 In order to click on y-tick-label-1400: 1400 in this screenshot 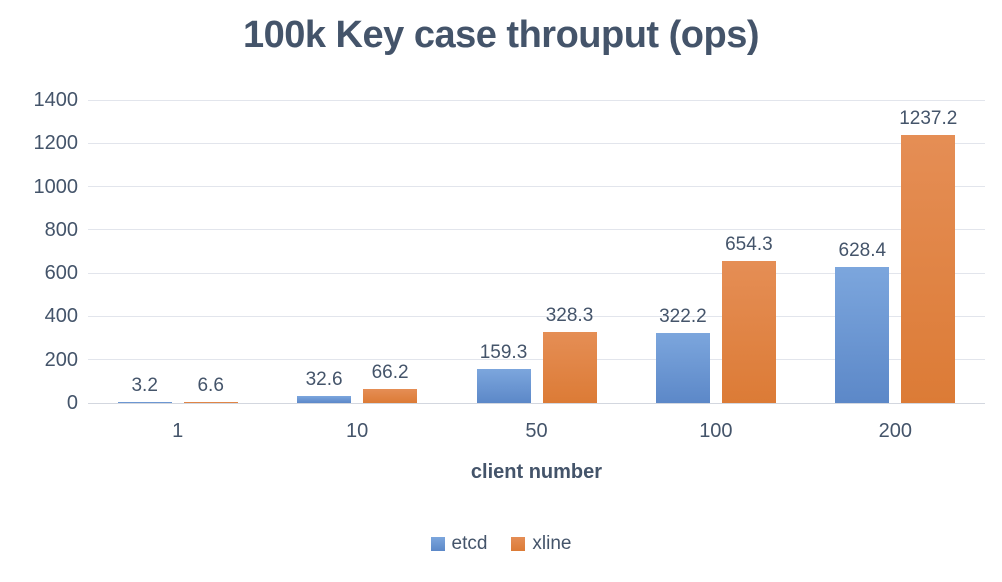, I will do `click(56, 100)`.